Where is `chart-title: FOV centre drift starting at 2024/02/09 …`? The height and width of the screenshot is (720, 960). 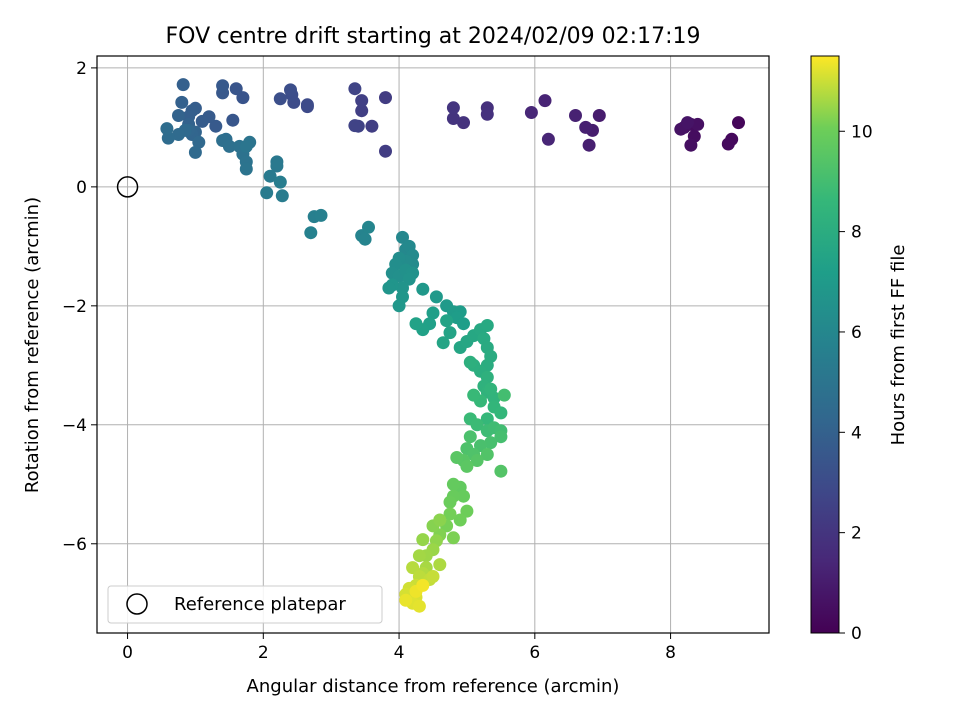 chart-title: FOV centre drift starting at 2024/02/09 … is located at coordinates (433, 36).